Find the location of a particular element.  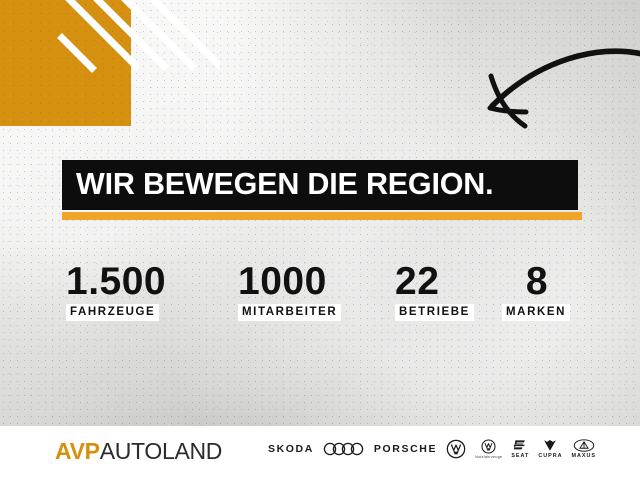

audi-rings-icon is located at coordinates (344, 449).